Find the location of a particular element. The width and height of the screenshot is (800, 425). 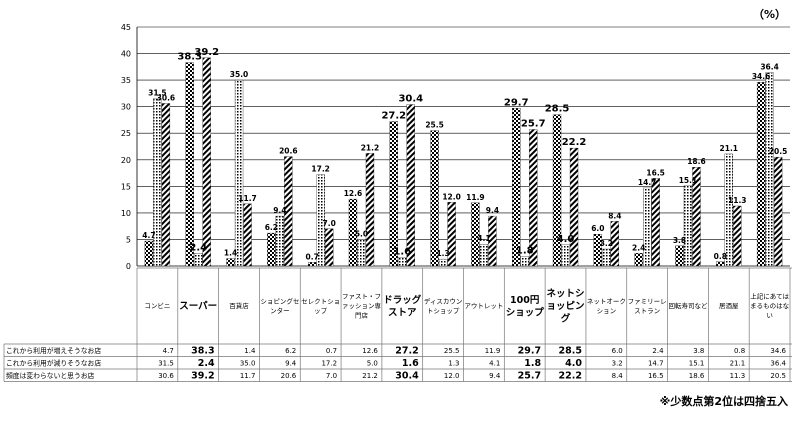

data-label: 1.8 is located at coordinates (525, 250).